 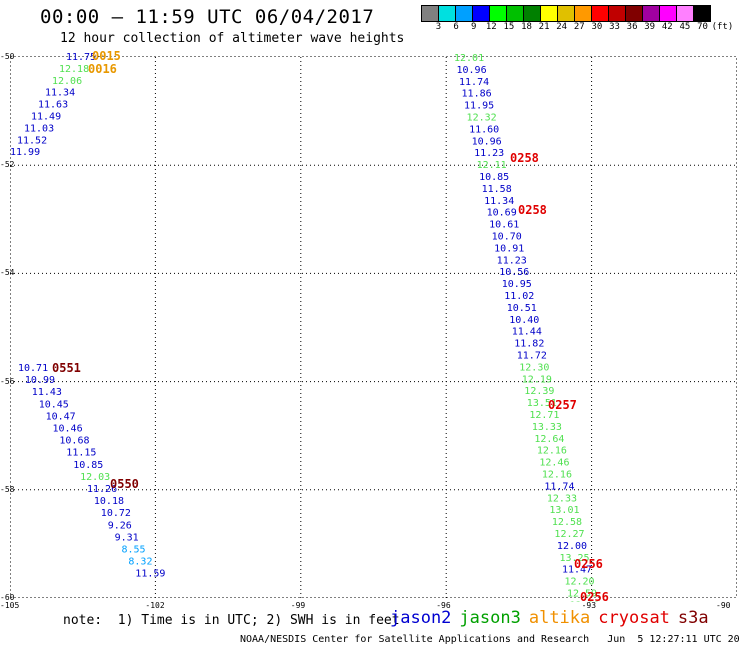 I want to click on scale-label: 27, so click(x=579, y=27).